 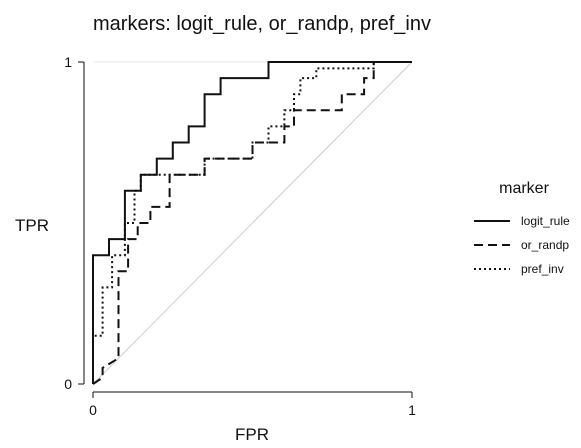 I want to click on y-tick-label-0: 0, so click(x=68, y=384).